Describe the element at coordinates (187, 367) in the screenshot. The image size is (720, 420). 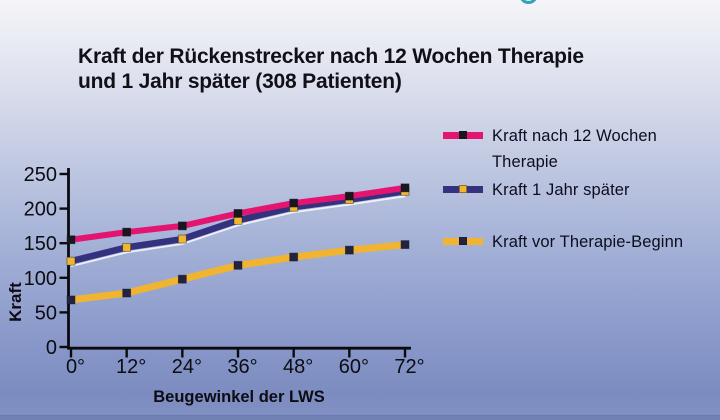
I see `svg-text: 24°` at that location.